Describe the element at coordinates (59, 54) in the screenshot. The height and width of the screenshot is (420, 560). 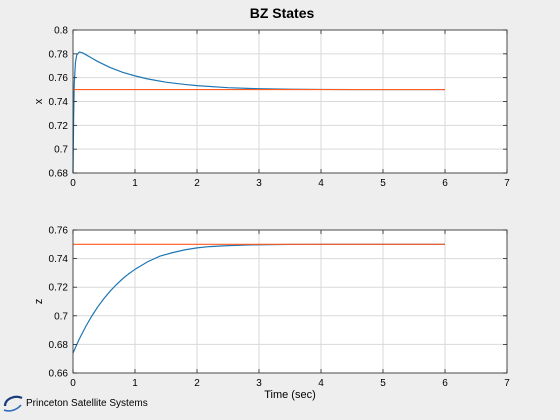
I see `y-tick-label: 0.78` at that location.